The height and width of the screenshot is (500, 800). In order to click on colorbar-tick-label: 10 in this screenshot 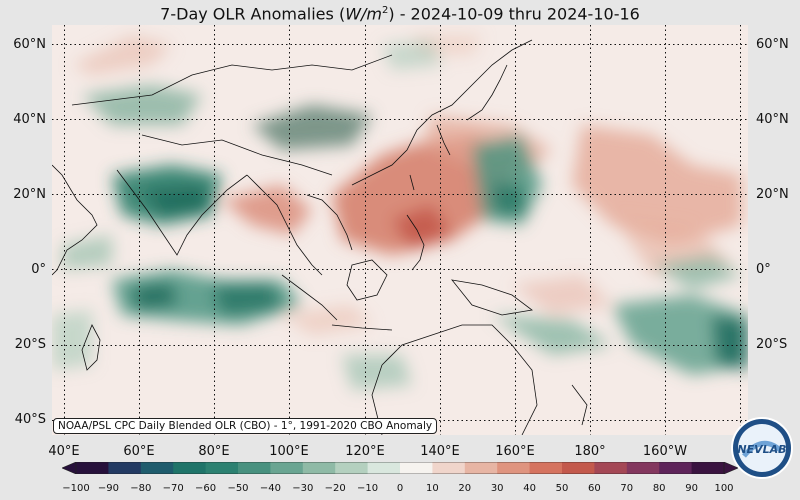, I will do `click(432, 488)`.